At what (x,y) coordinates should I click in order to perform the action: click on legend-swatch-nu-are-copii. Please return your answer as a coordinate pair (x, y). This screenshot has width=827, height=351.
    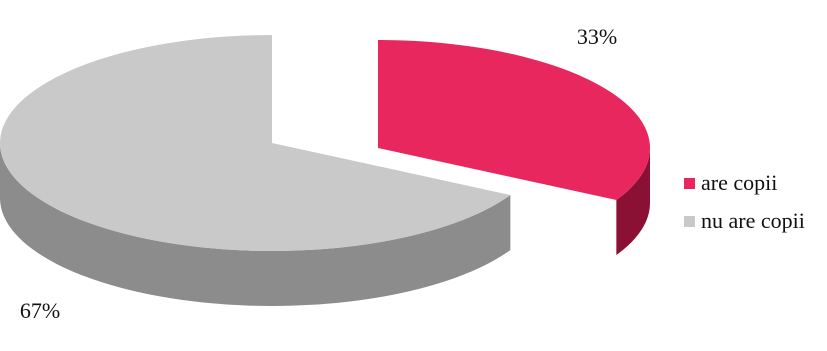
    Looking at the image, I should click on (689, 221).